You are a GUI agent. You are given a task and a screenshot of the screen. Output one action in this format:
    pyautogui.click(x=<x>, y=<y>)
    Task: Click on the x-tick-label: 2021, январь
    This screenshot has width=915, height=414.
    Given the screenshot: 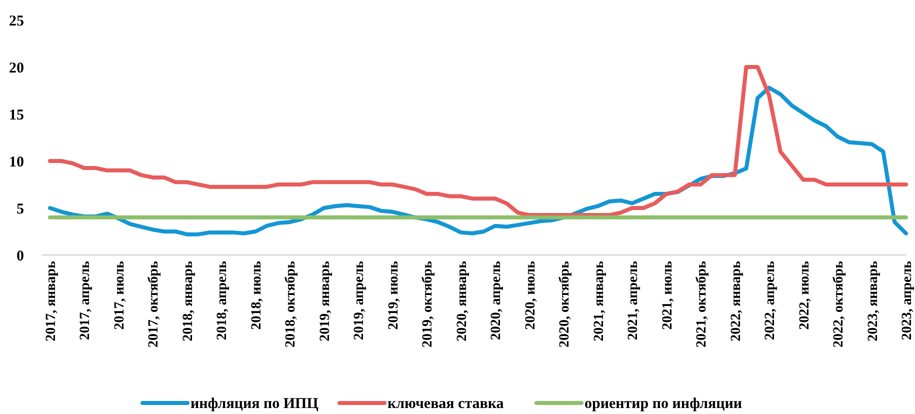 What is the action you would take?
    pyautogui.click(x=599, y=301)
    